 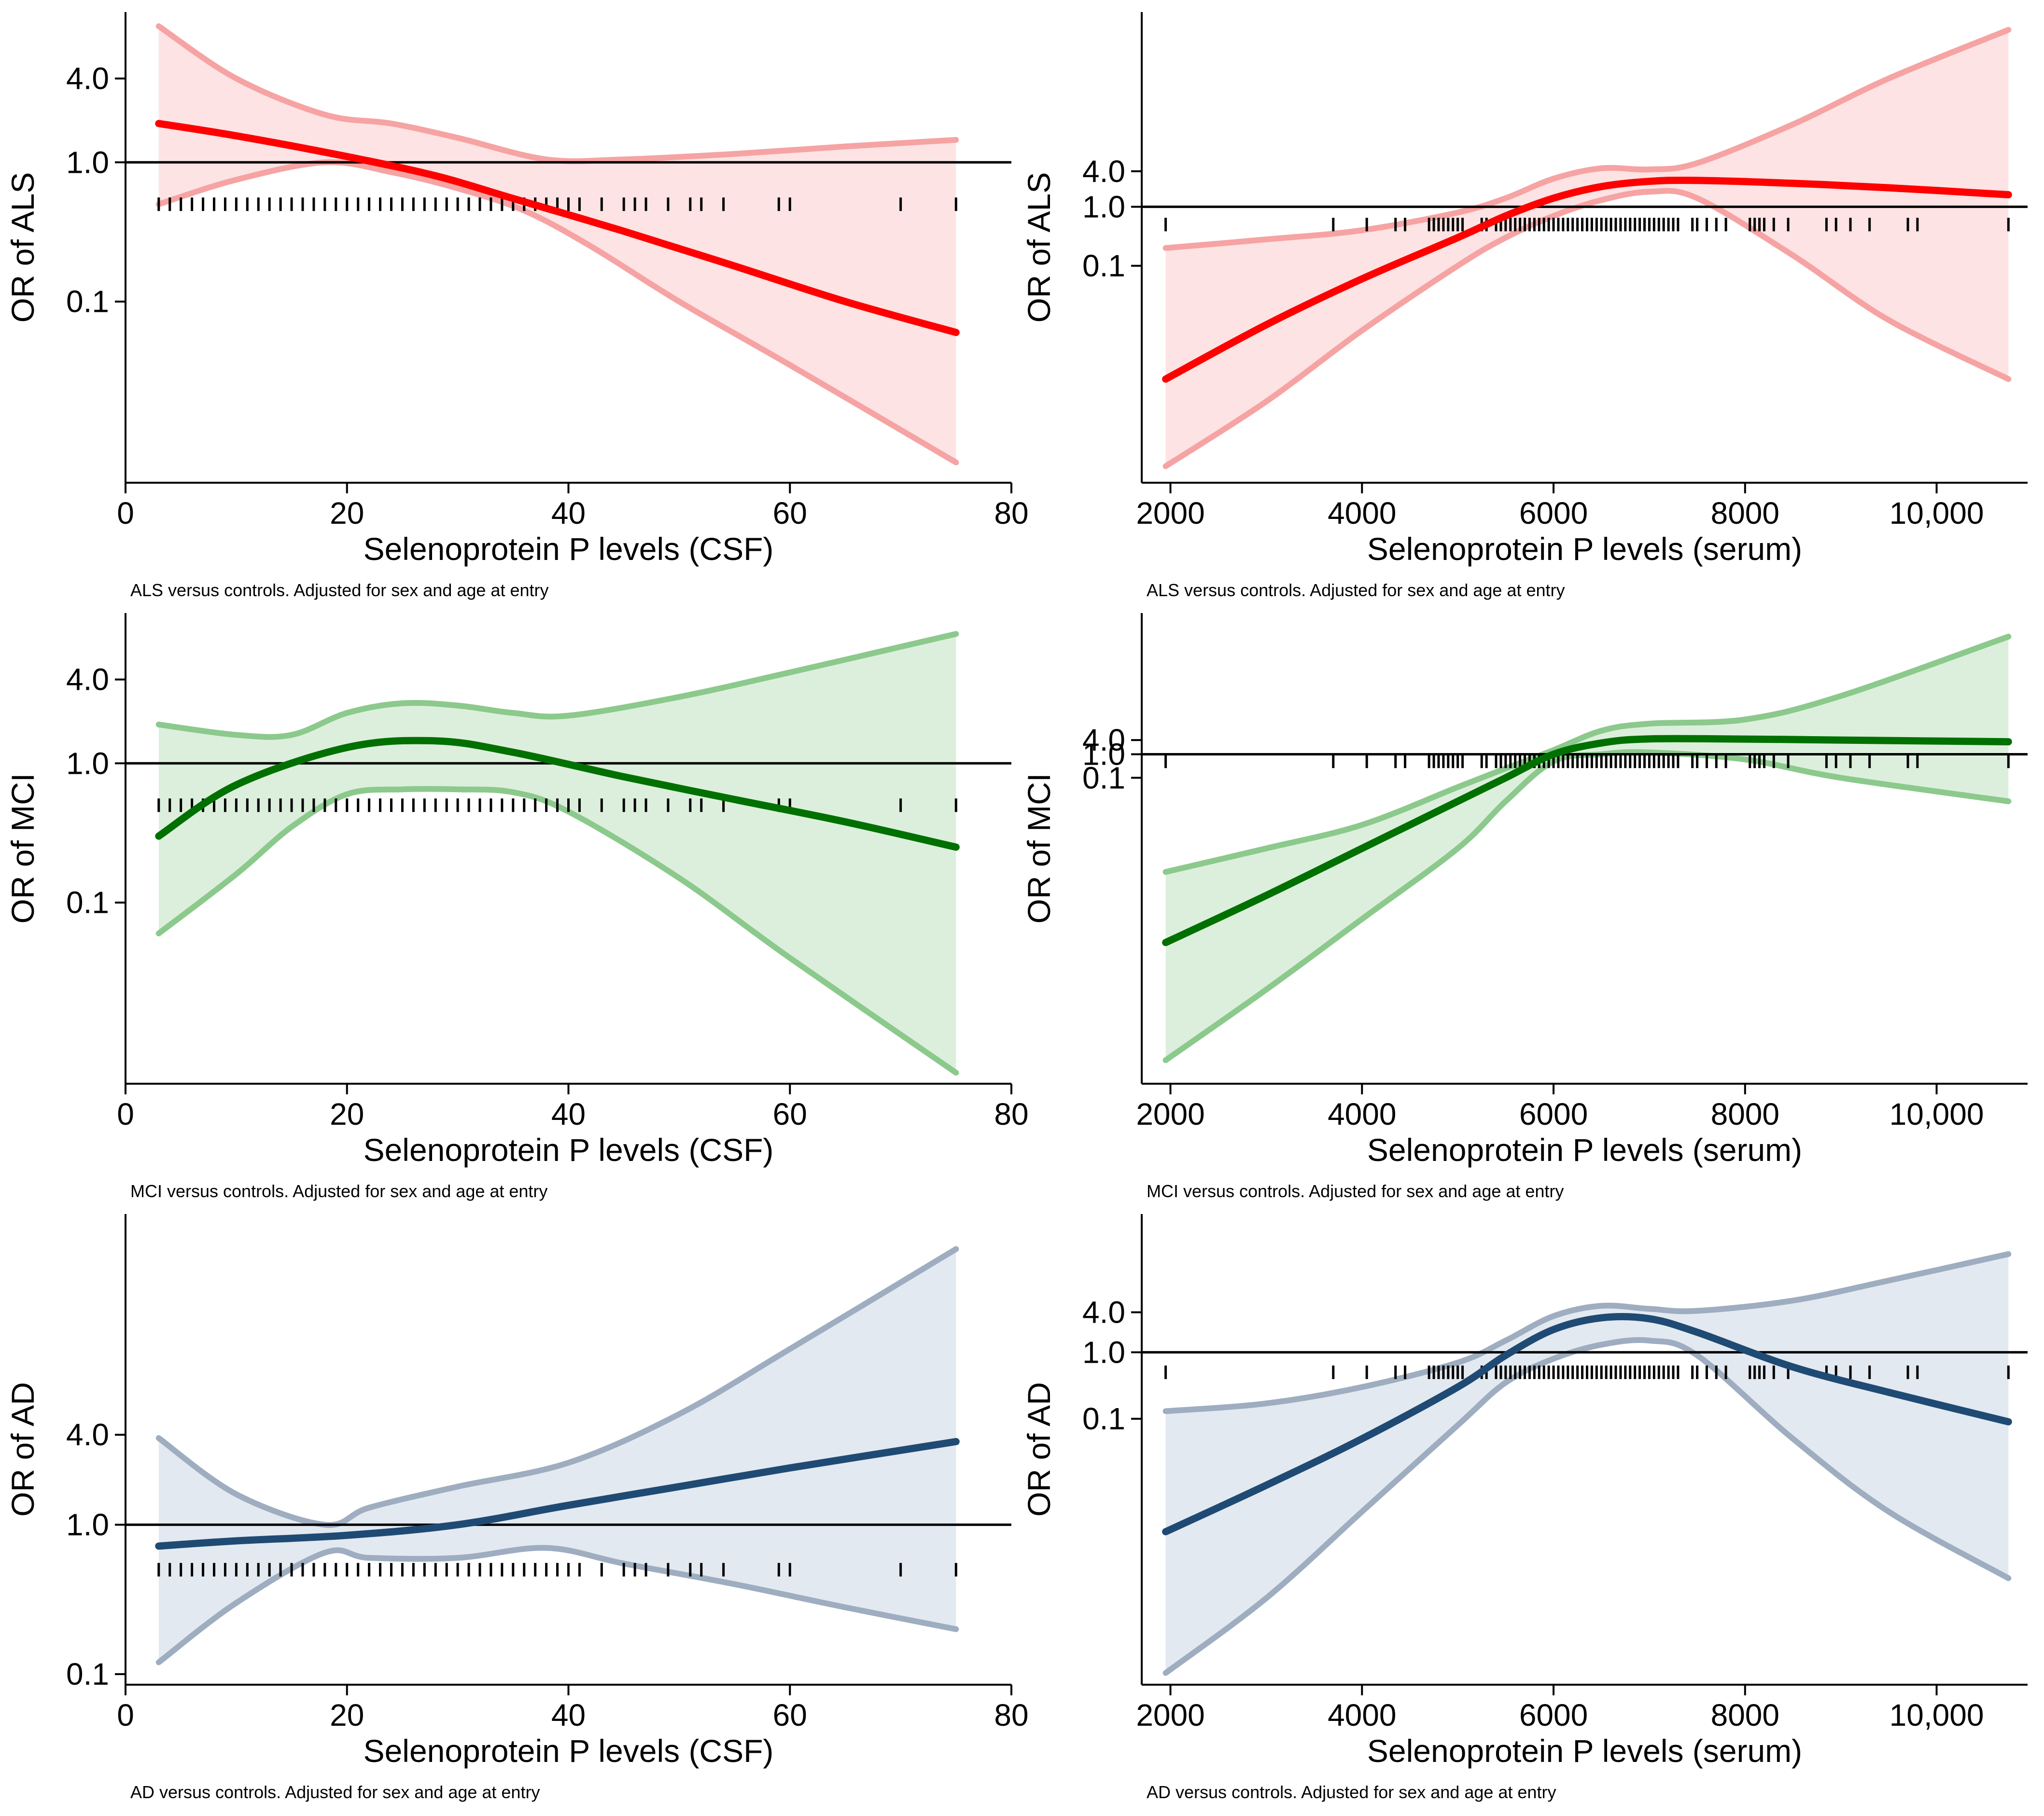 I want to click on bottom-right-upper-ci-line, so click(x=1587, y=1332).